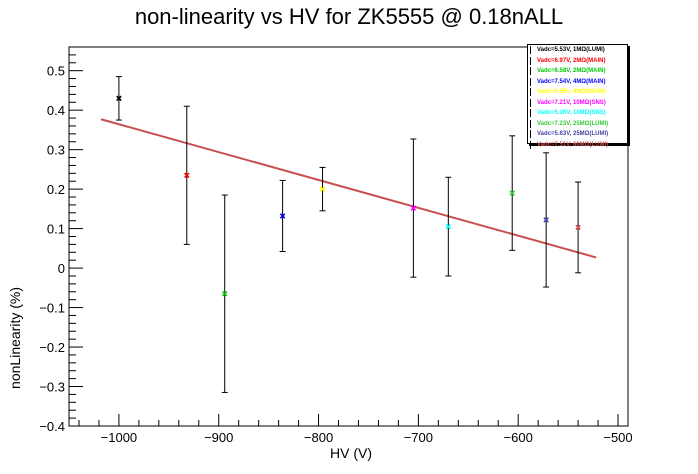 The height and width of the screenshot is (474, 698). What do you see at coordinates (52, 347) in the screenshot?
I see `y-tick-label: −0.2` at bounding box center [52, 347].